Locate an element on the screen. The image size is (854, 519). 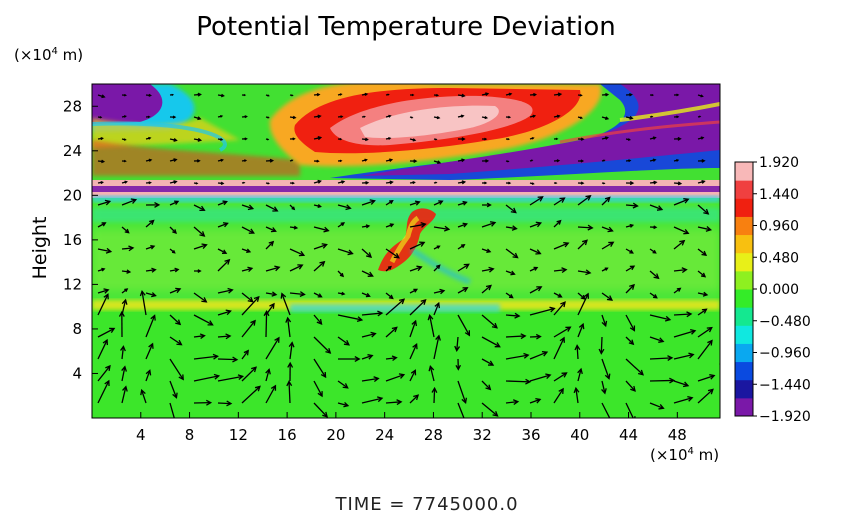
colorbar-label: −0.960 is located at coordinates (785, 354).